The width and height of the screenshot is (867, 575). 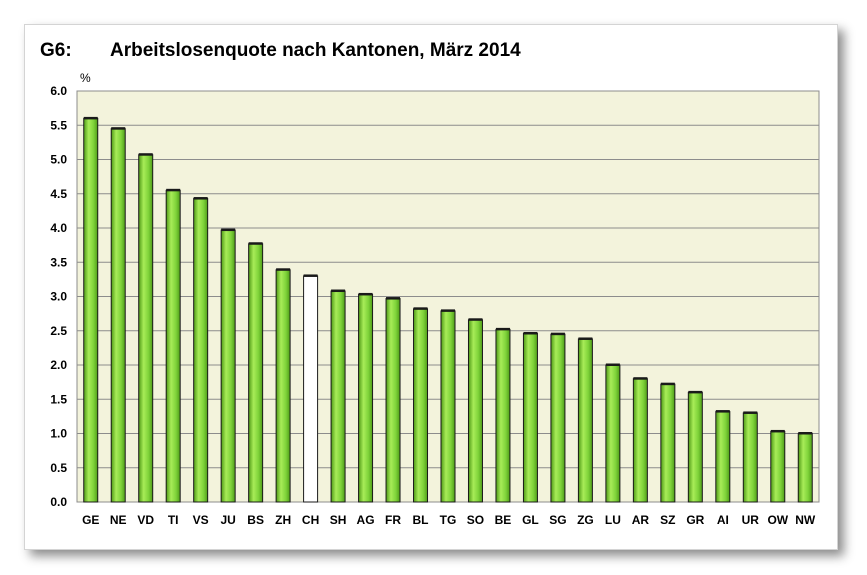 What do you see at coordinates (393, 400) in the screenshot?
I see `bar-fr` at bounding box center [393, 400].